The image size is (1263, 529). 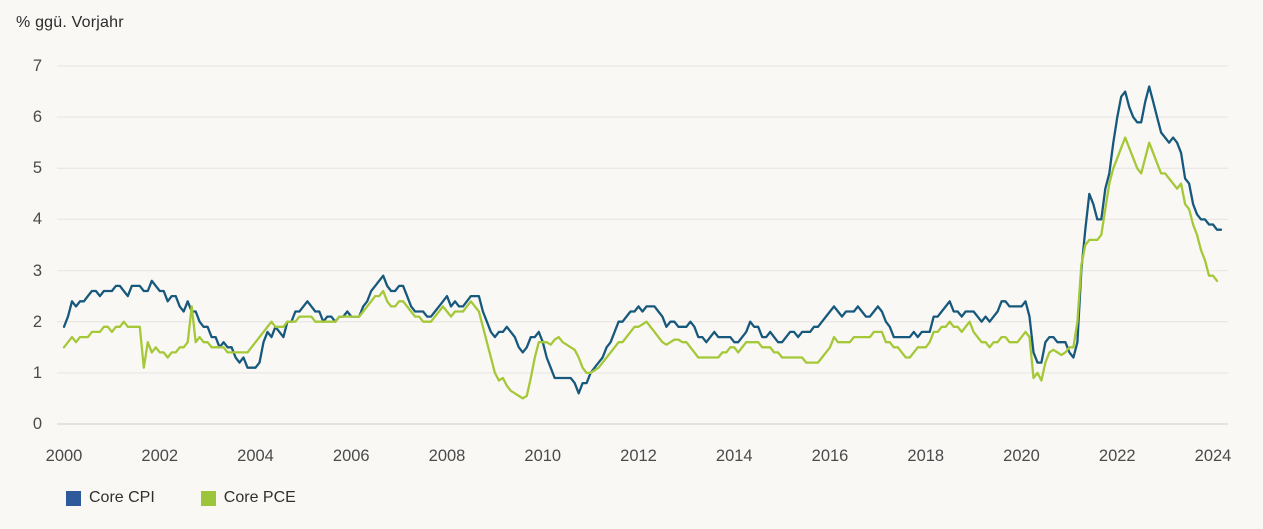 What do you see at coordinates (1021, 456) in the screenshot?
I see `x-tick-label-2020: 2020` at bounding box center [1021, 456].